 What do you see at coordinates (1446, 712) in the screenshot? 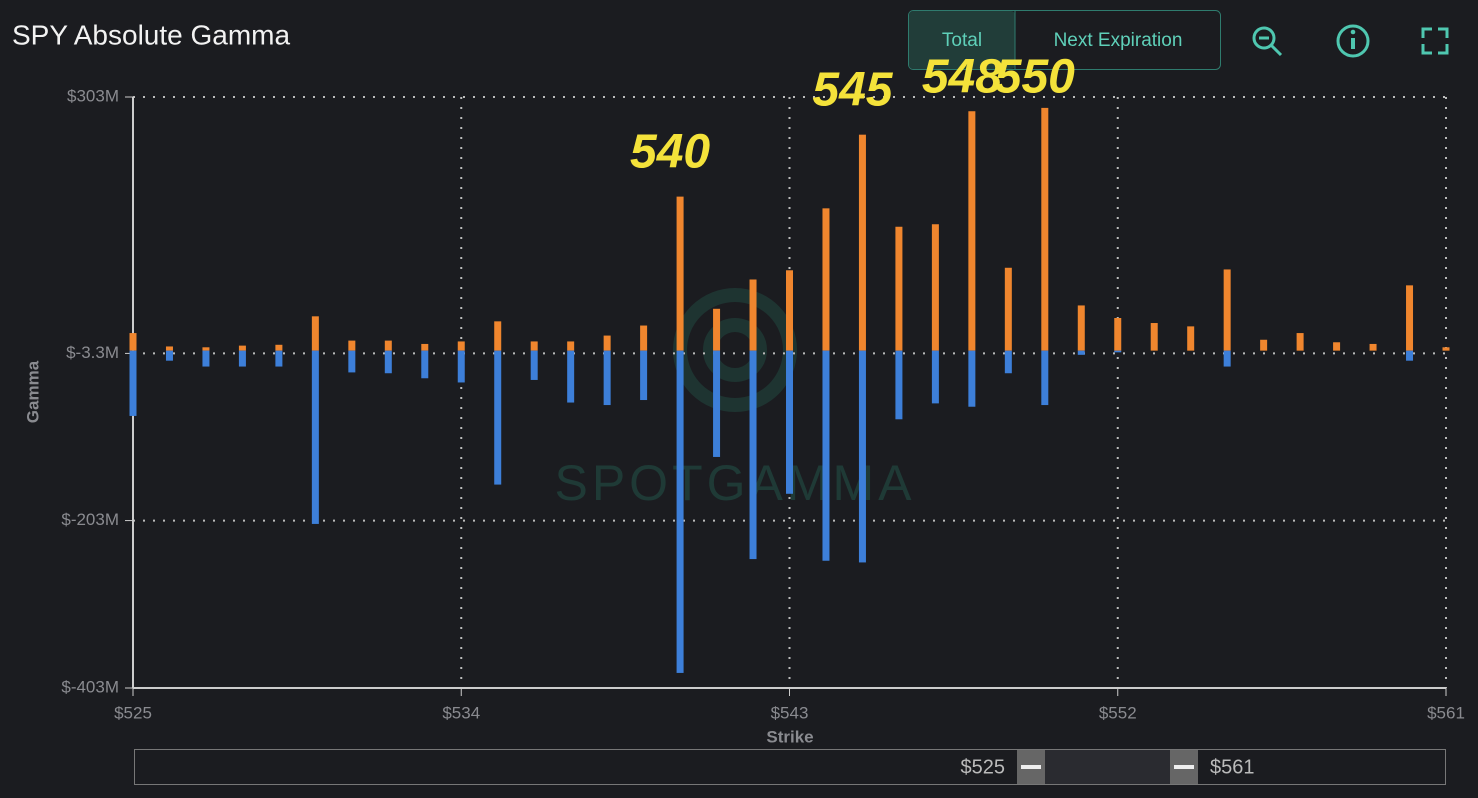
I see `x-tick-label: $561` at bounding box center [1446, 712].